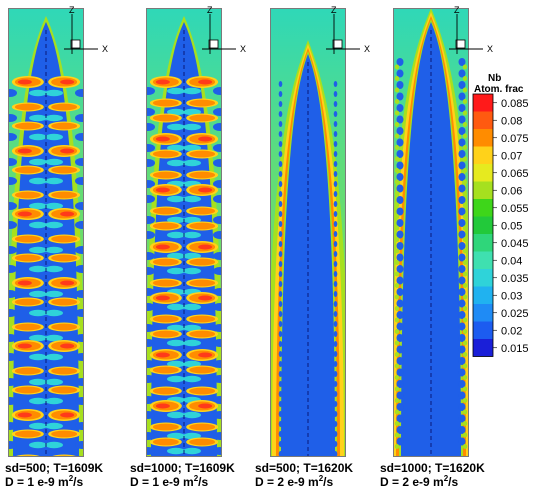 The height and width of the screenshot is (492, 550). What do you see at coordinates (54, 468) in the screenshot?
I see `caption-line-1: sd=500; T=1609K` at bounding box center [54, 468].